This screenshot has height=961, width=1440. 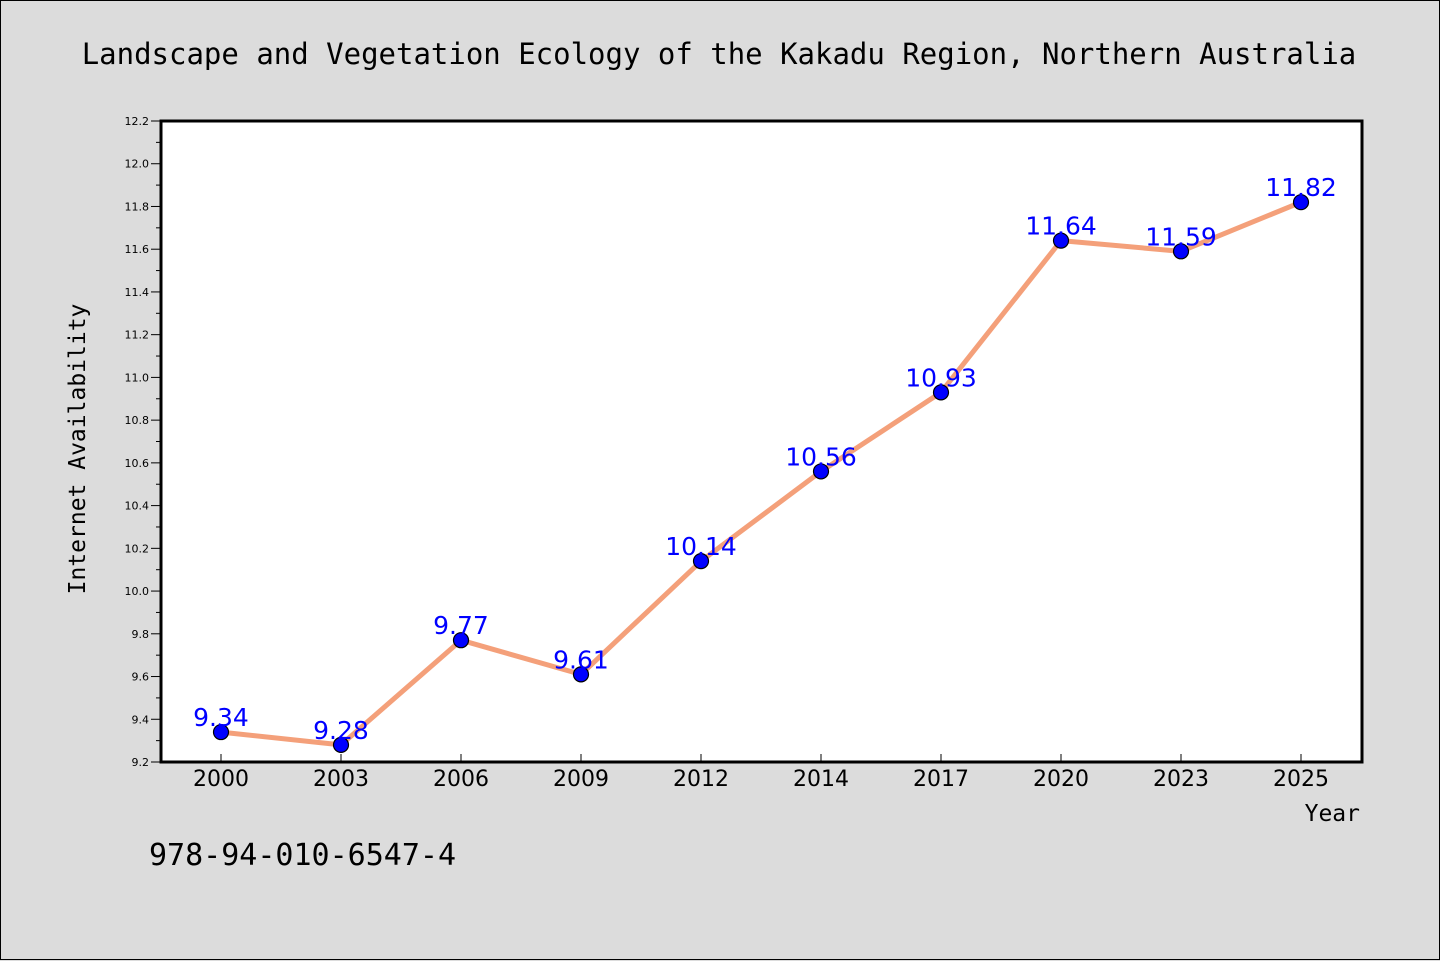 I want to click on x-axis: 2000 2003 2006 2009 2012 2014 2017 2020 2023 2025, so click(x=761, y=773).